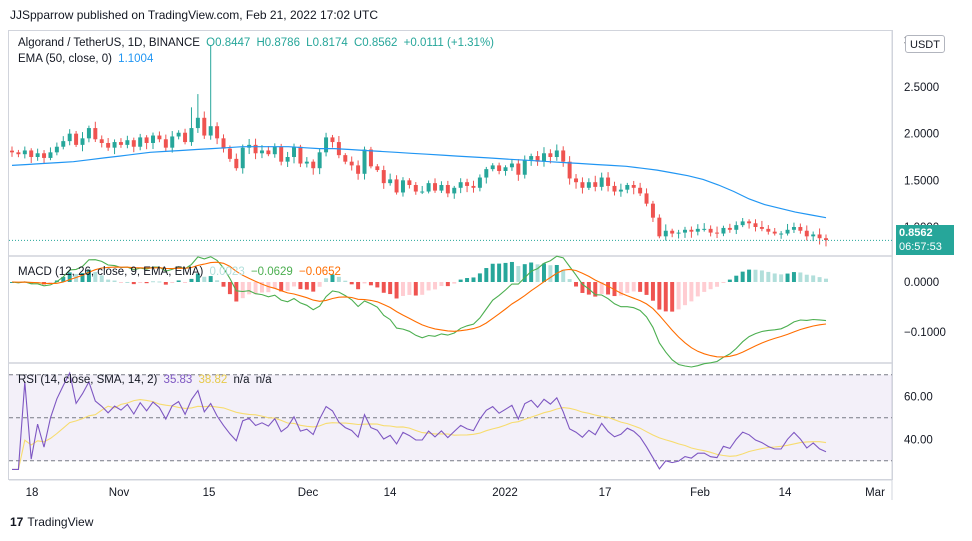  I want to click on macd-signal-value: −0.0652, so click(320, 272).